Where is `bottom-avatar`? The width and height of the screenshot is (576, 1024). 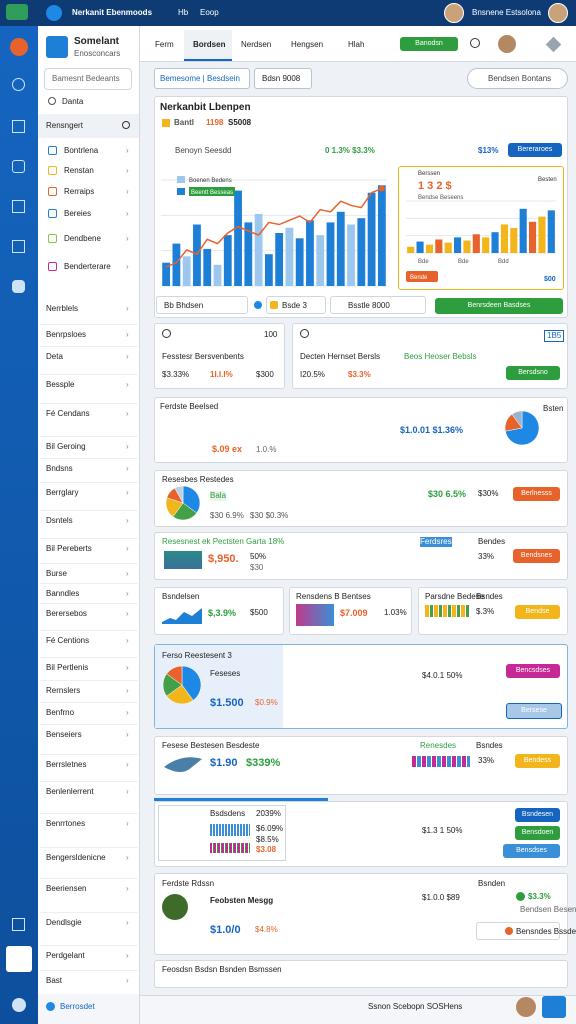 bottom-avatar is located at coordinates (526, 1007).